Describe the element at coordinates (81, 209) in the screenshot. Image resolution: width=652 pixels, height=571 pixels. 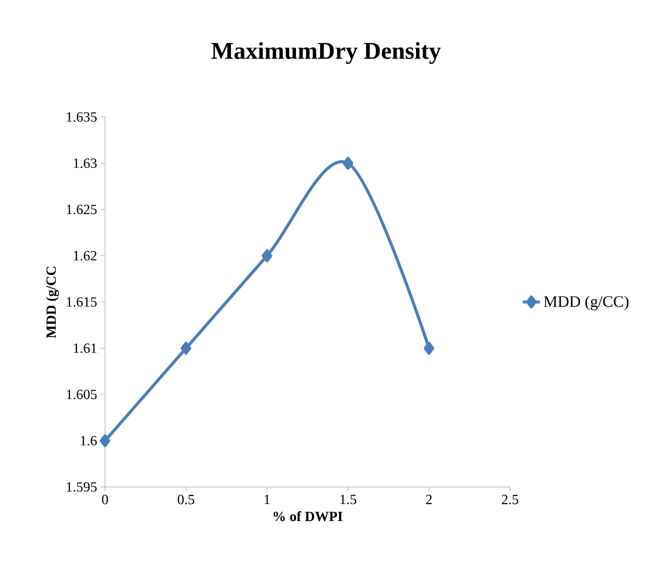
I see `y-tick-label: 1.625` at that location.